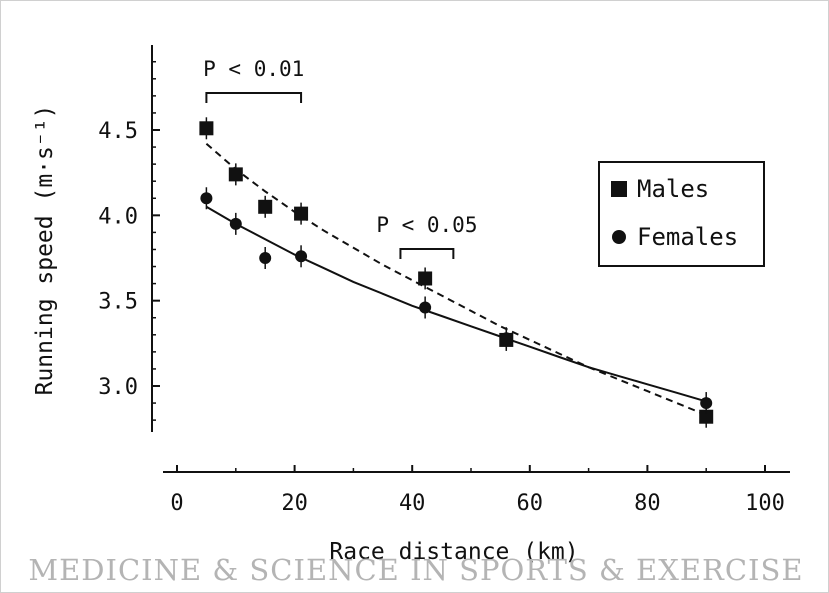  Describe the element at coordinates (687, 237) in the screenshot. I see `legend-label-females: Females` at that location.